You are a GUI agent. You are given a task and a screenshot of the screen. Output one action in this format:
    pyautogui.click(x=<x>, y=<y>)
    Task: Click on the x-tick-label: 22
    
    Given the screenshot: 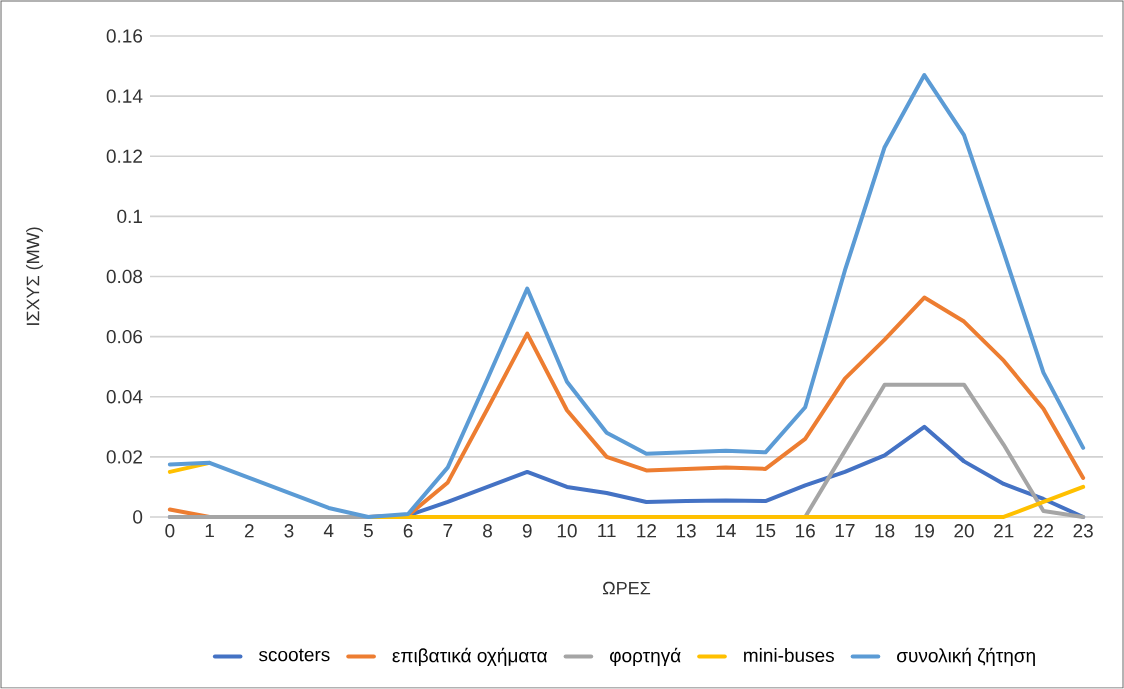 What is the action you would take?
    pyautogui.click(x=1043, y=531)
    